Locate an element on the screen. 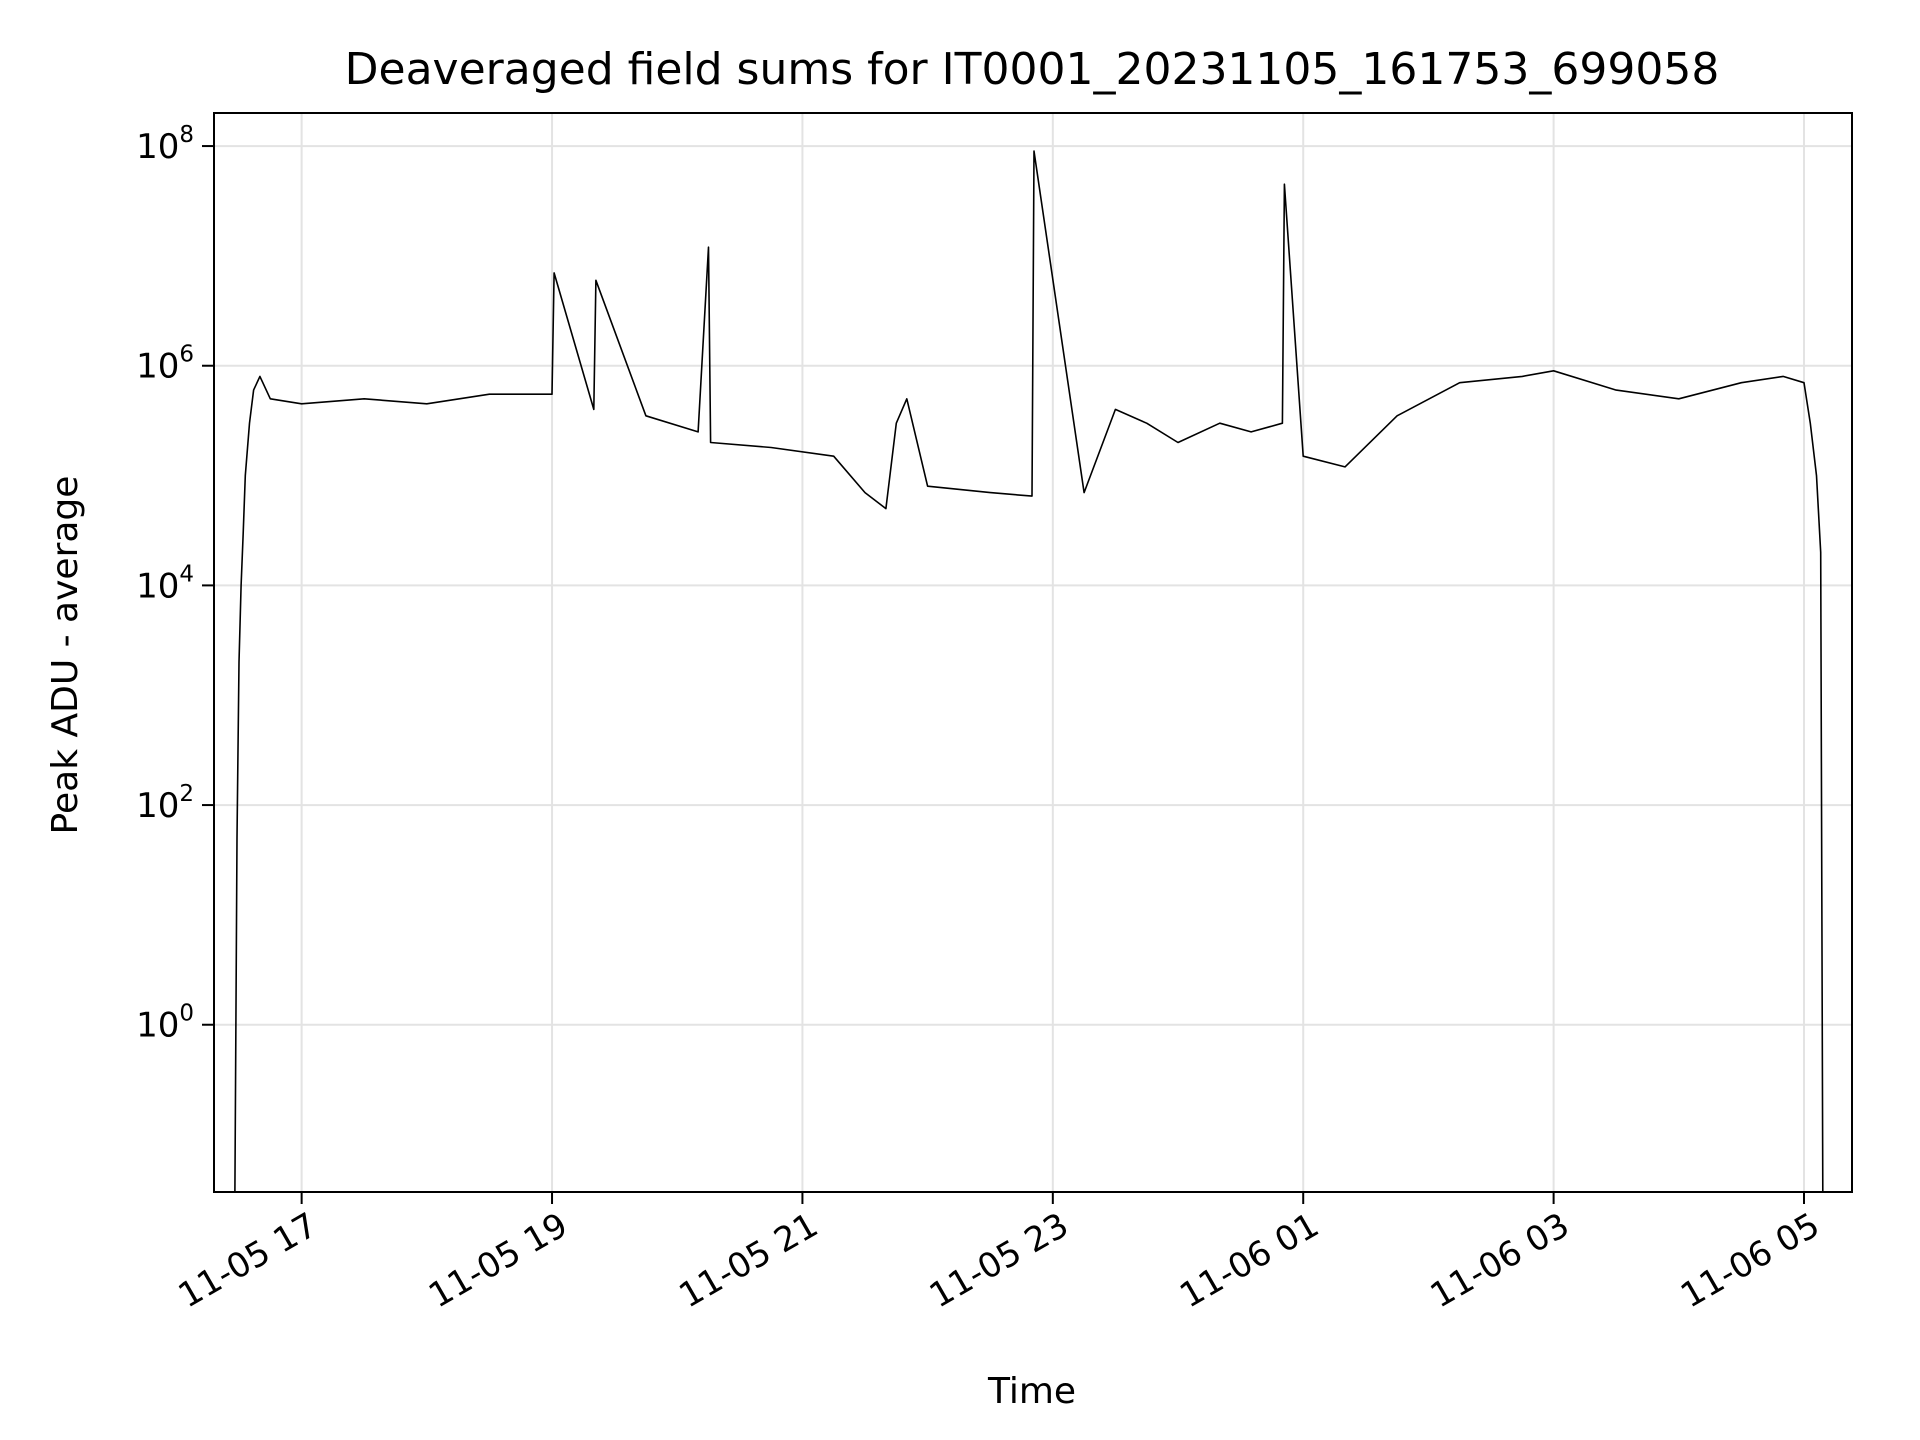 The width and height of the screenshot is (1920, 1440). x-tick-label: 11-05 19 is located at coordinates (498, 1260).